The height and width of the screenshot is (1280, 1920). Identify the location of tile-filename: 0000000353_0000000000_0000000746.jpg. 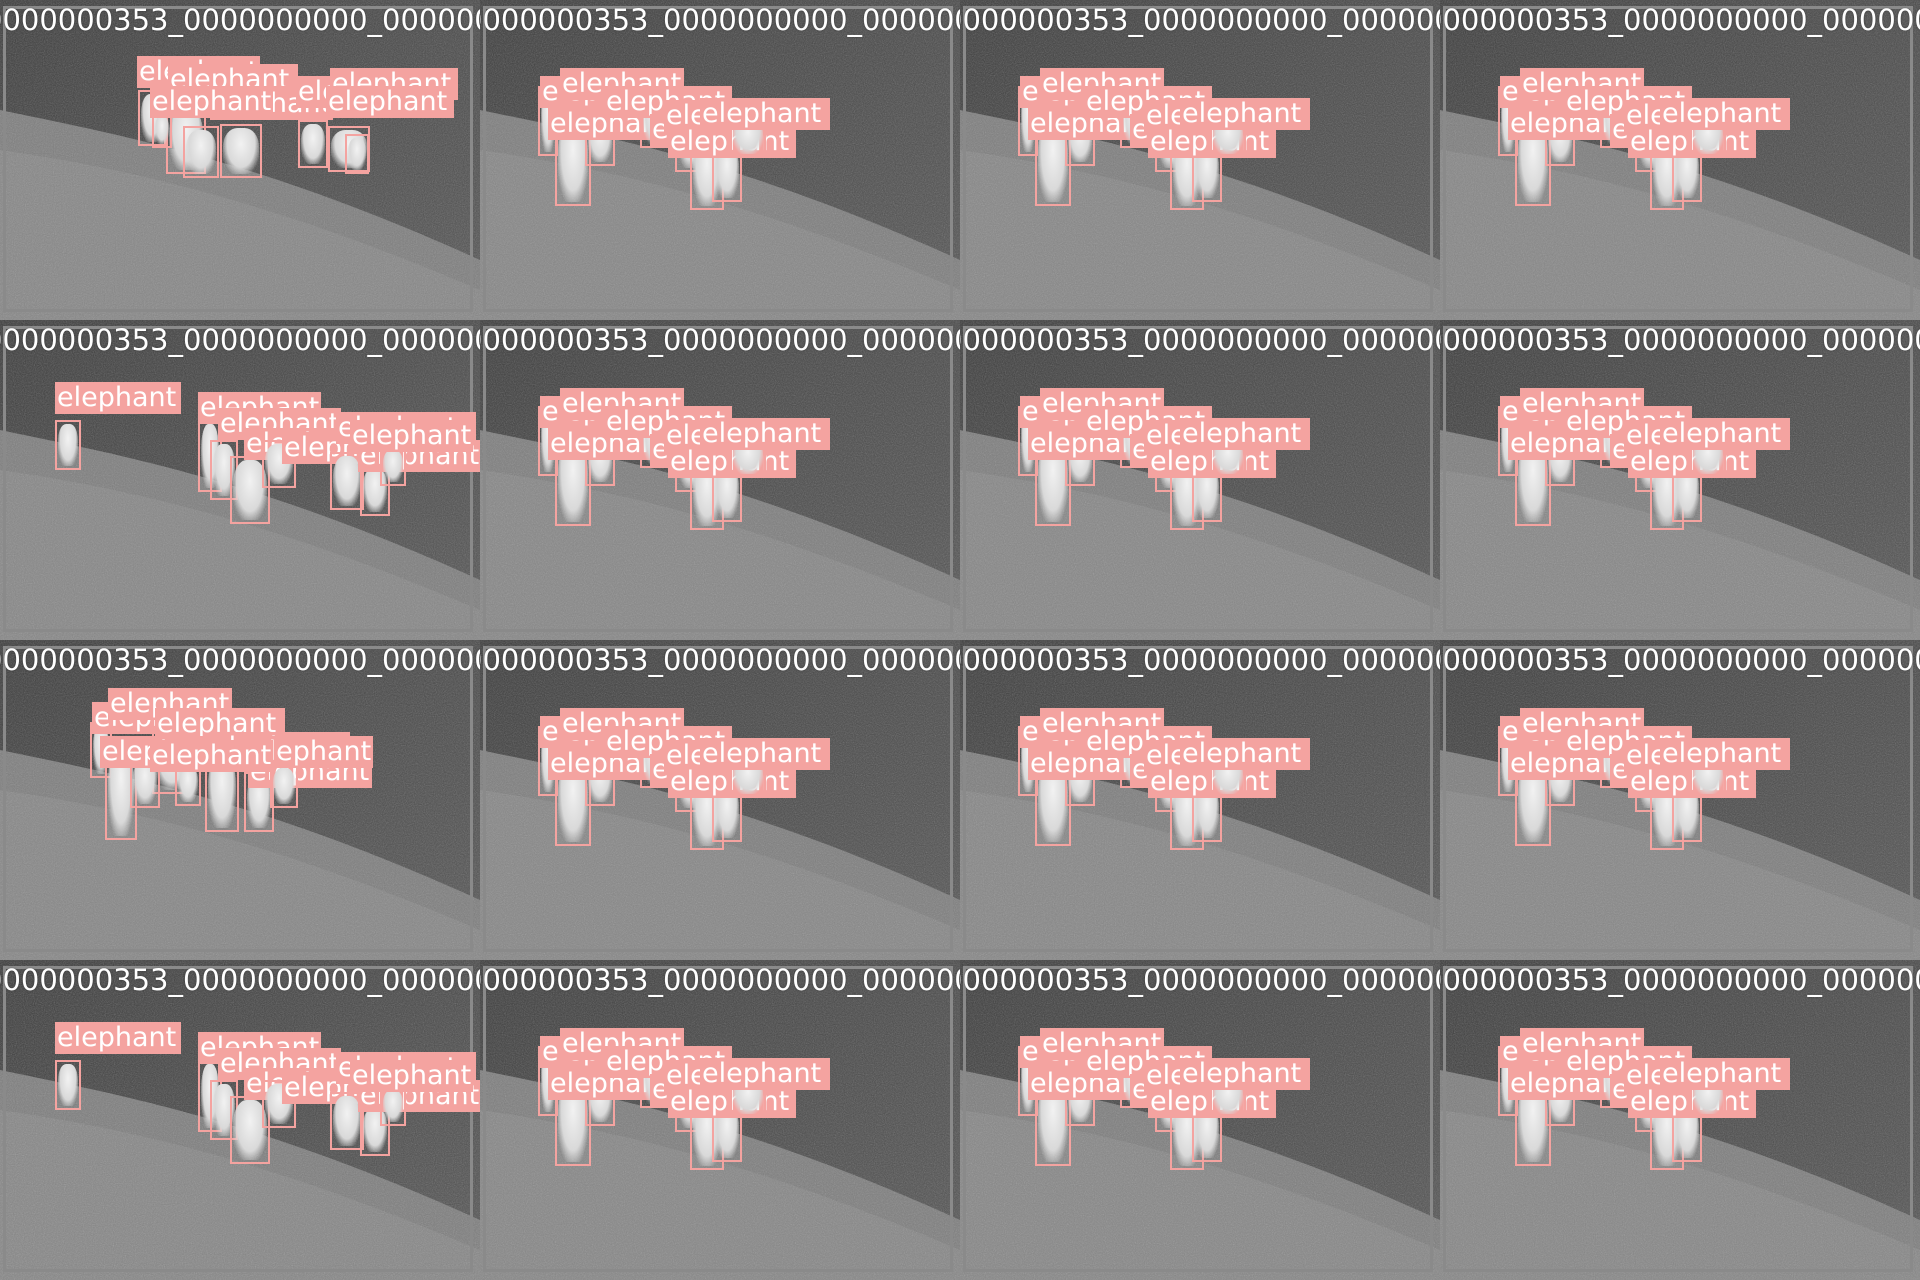
(720, 660).